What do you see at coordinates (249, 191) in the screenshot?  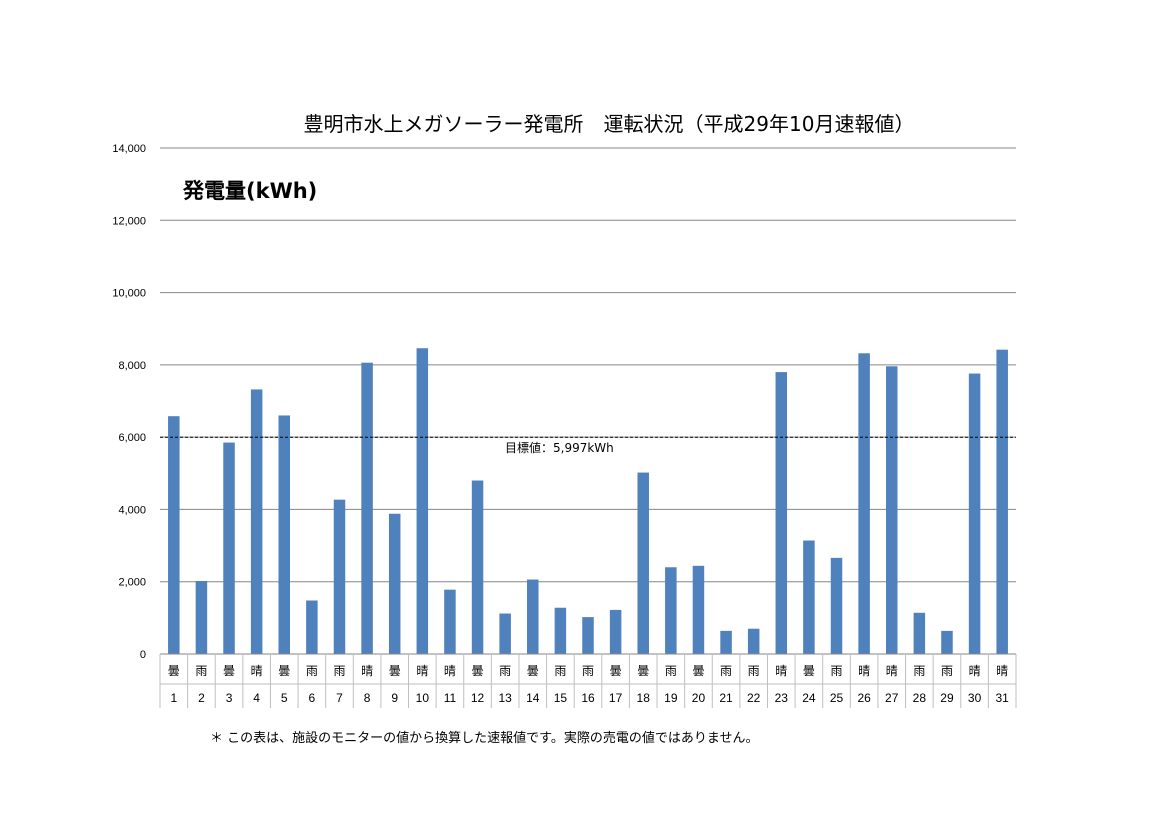 I see `y-axis-label: 発電量(kWh)` at bounding box center [249, 191].